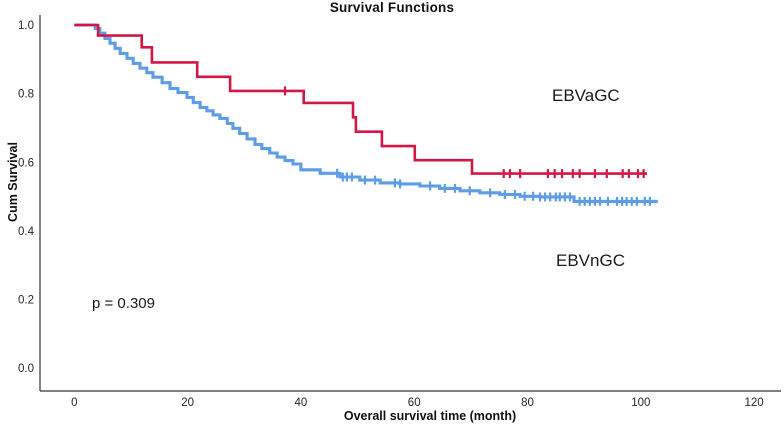 The image size is (784, 427). I want to click on y-tick-label: 1.0, so click(26, 26).